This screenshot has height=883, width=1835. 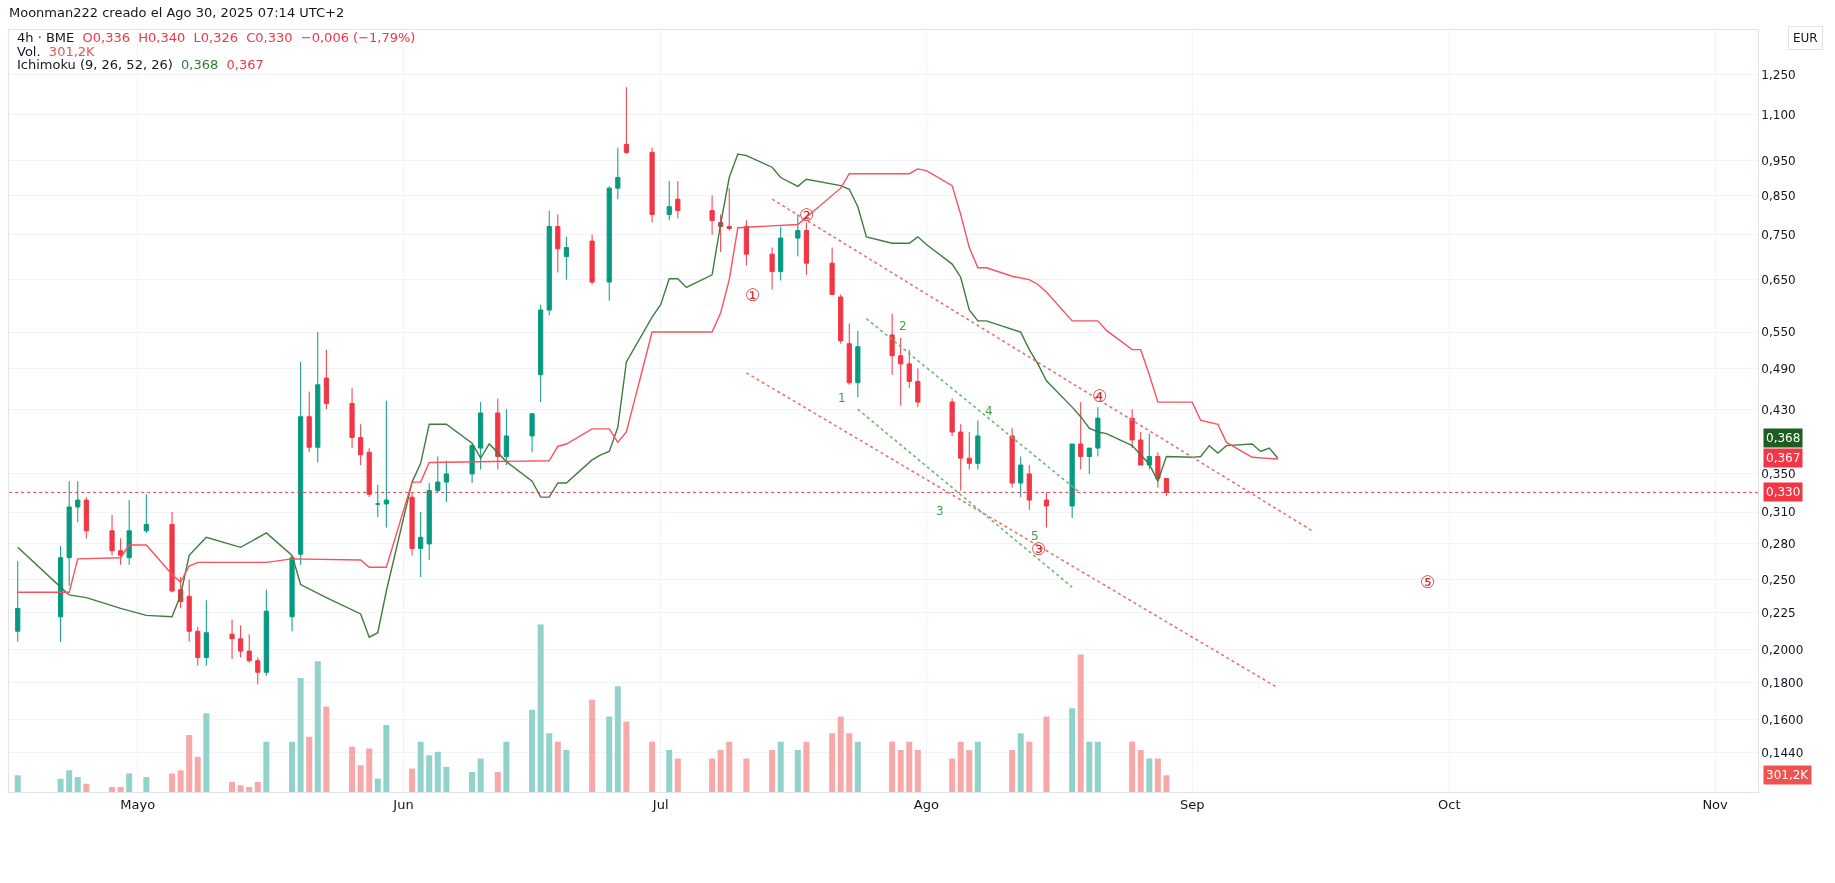 What do you see at coordinates (1715, 804) in the screenshot?
I see `x-tick-label: Nov` at bounding box center [1715, 804].